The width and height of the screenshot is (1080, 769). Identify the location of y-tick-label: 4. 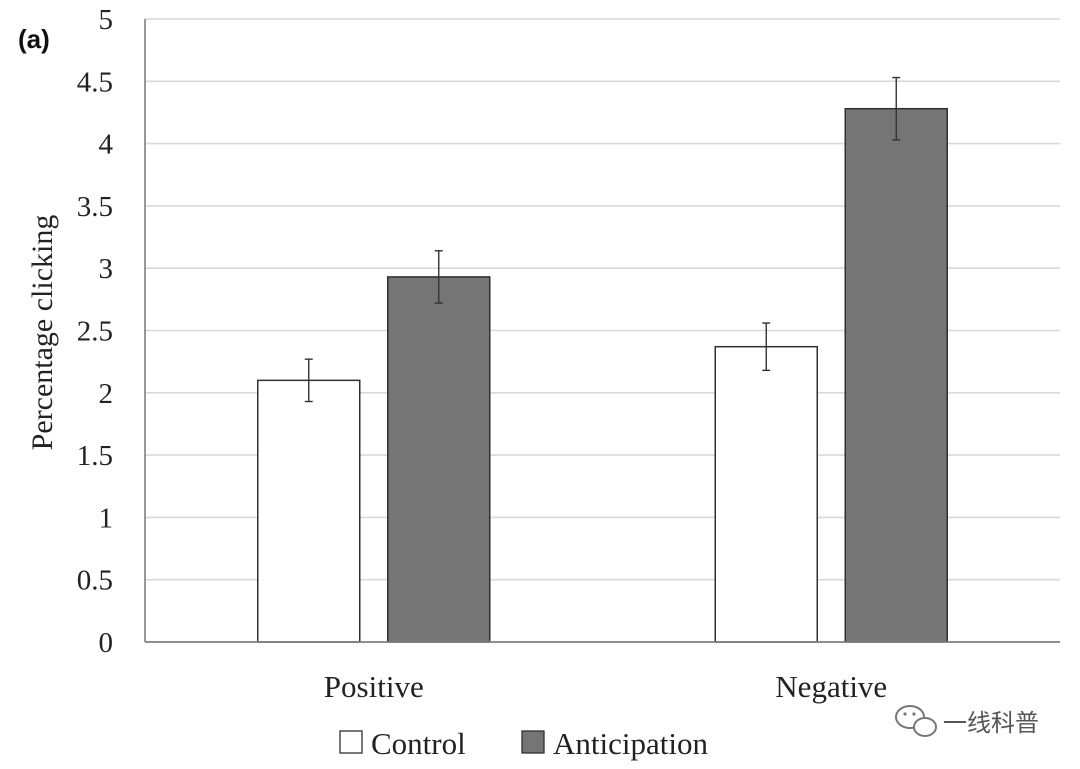
(106, 145).